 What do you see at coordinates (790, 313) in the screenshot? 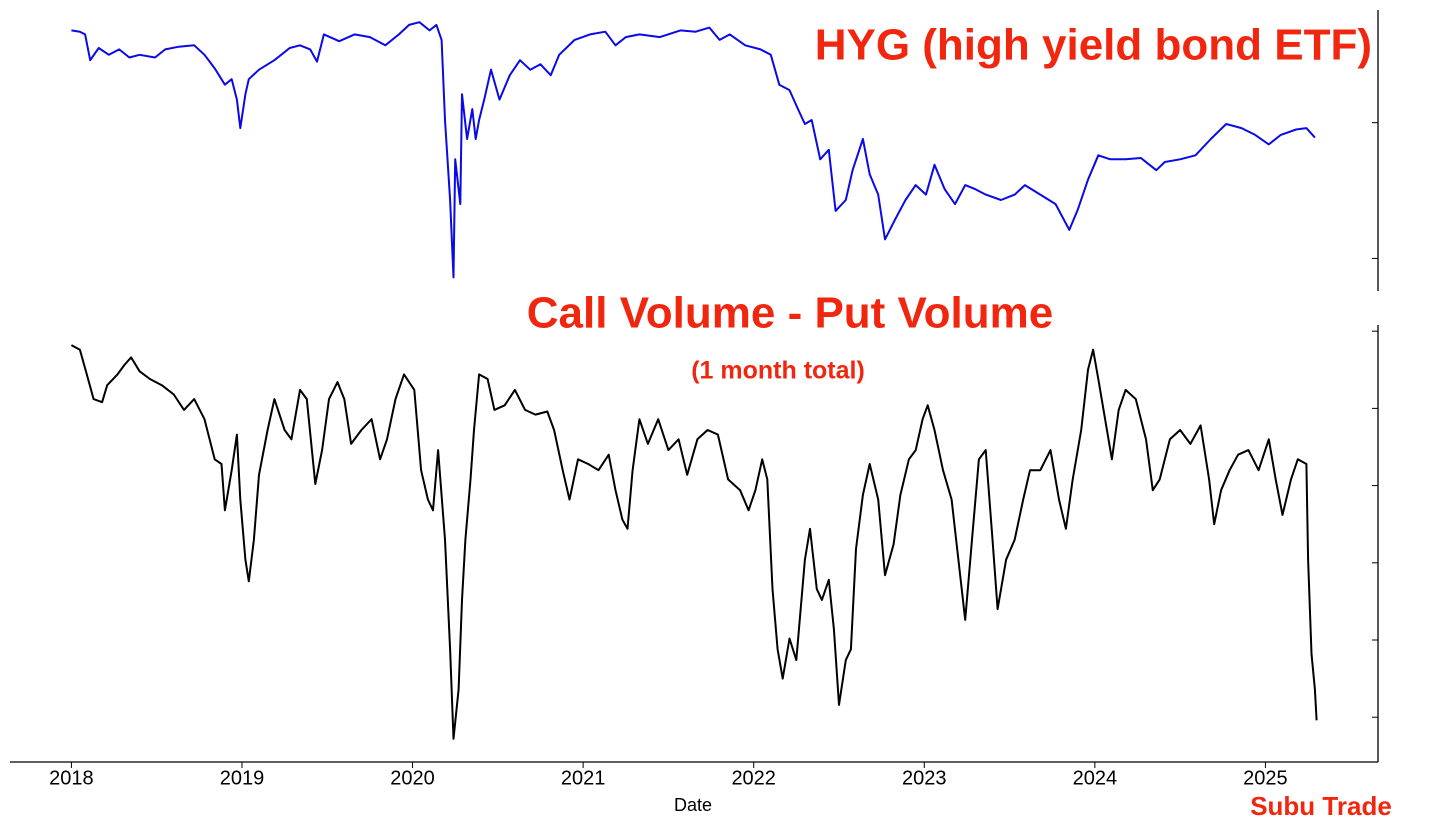
I see `chart-title: Call Volume - Put Volume` at bounding box center [790, 313].